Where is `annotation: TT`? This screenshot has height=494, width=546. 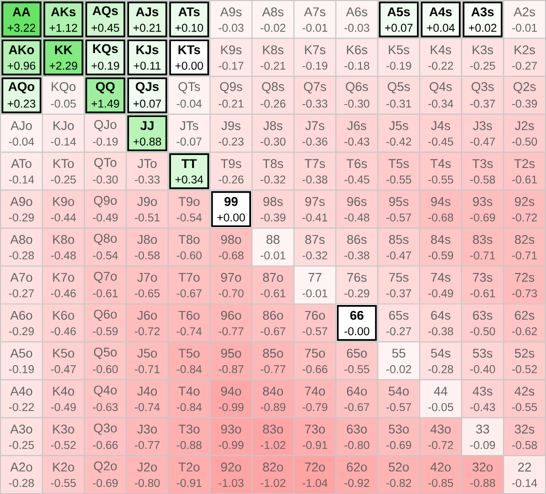
annotation: TT is located at coordinates (189, 163).